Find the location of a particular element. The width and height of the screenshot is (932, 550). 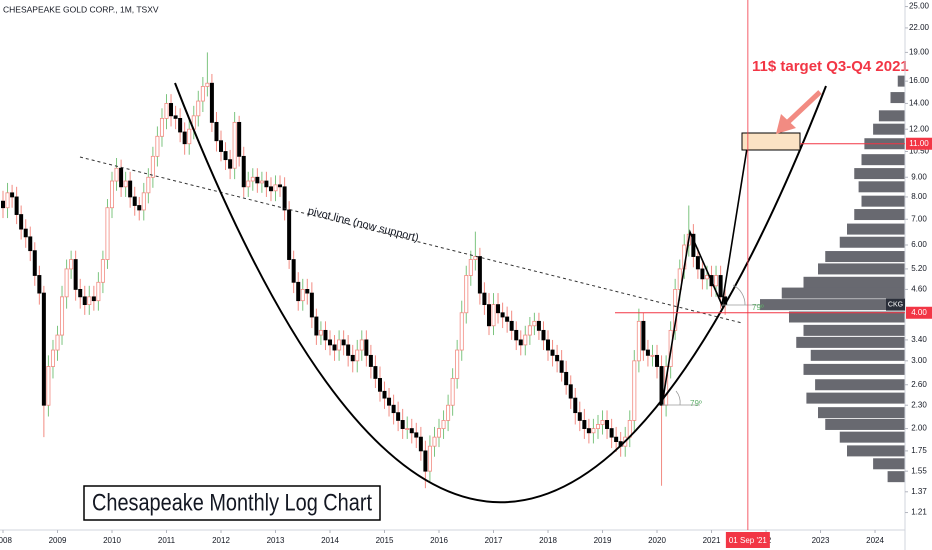

y-tick-label: 1.37 is located at coordinates (919, 491).